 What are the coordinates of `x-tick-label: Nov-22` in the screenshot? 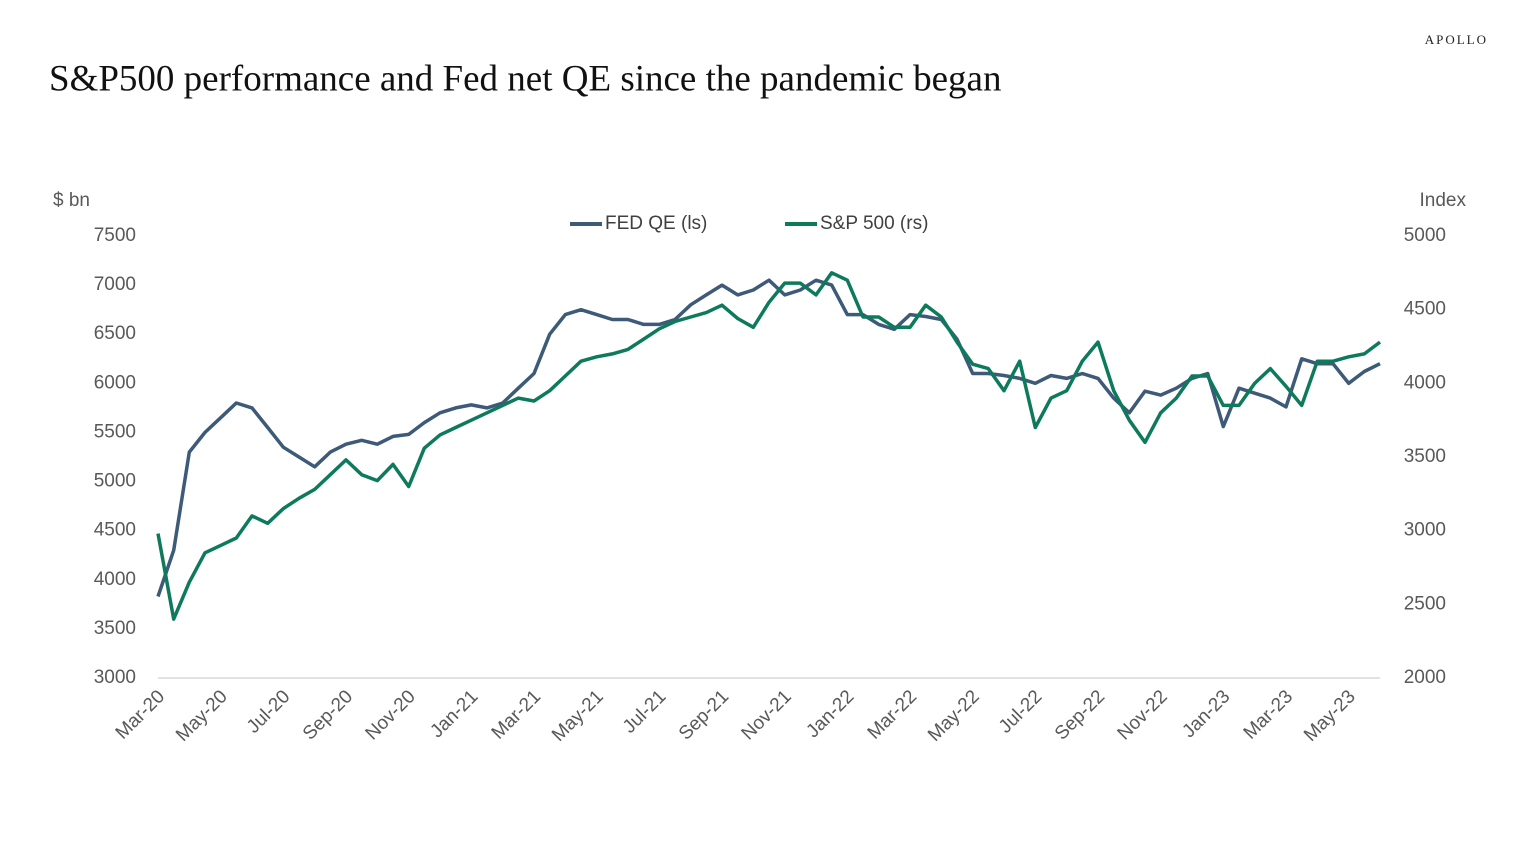 It's located at (1143, 715).